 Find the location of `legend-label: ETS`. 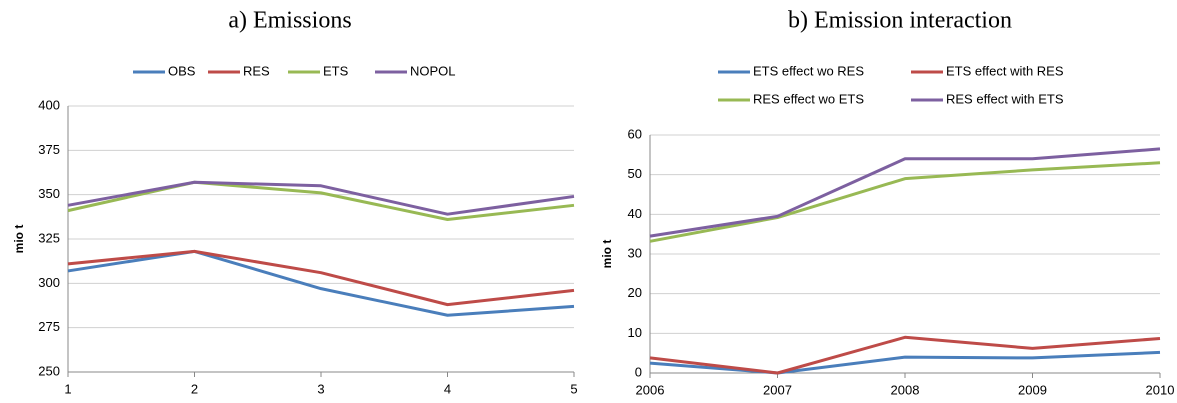

legend-label: ETS is located at coordinates (336, 70).